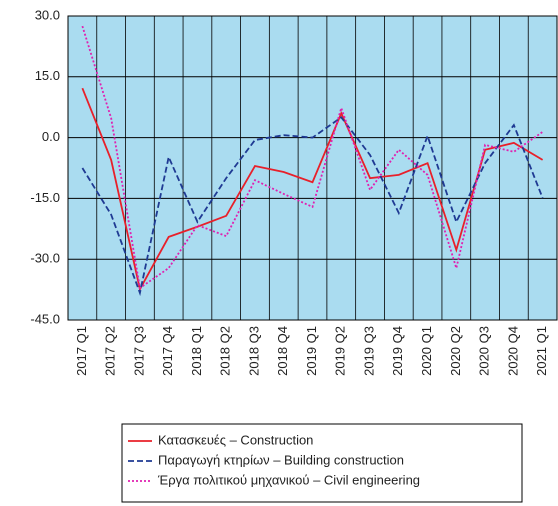 This screenshot has width=558, height=506. What do you see at coordinates (51, 136) in the screenshot?
I see `y-tick-label: 0.0` at bounding box center [51, 136].